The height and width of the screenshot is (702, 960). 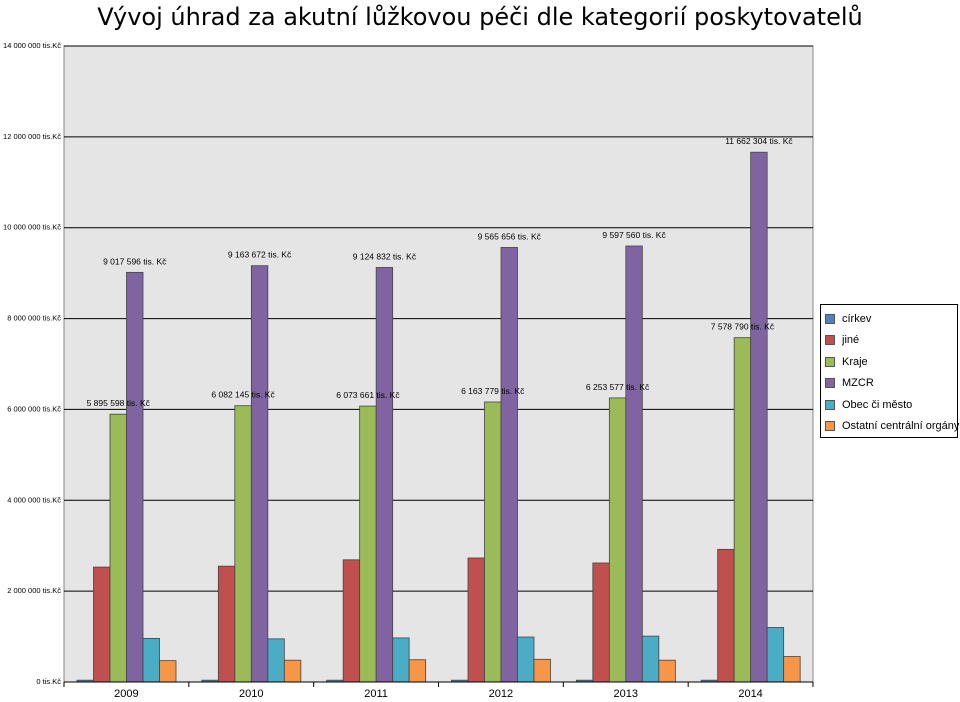 I want to click on legend-label: církev, so click(x=857, y=318).